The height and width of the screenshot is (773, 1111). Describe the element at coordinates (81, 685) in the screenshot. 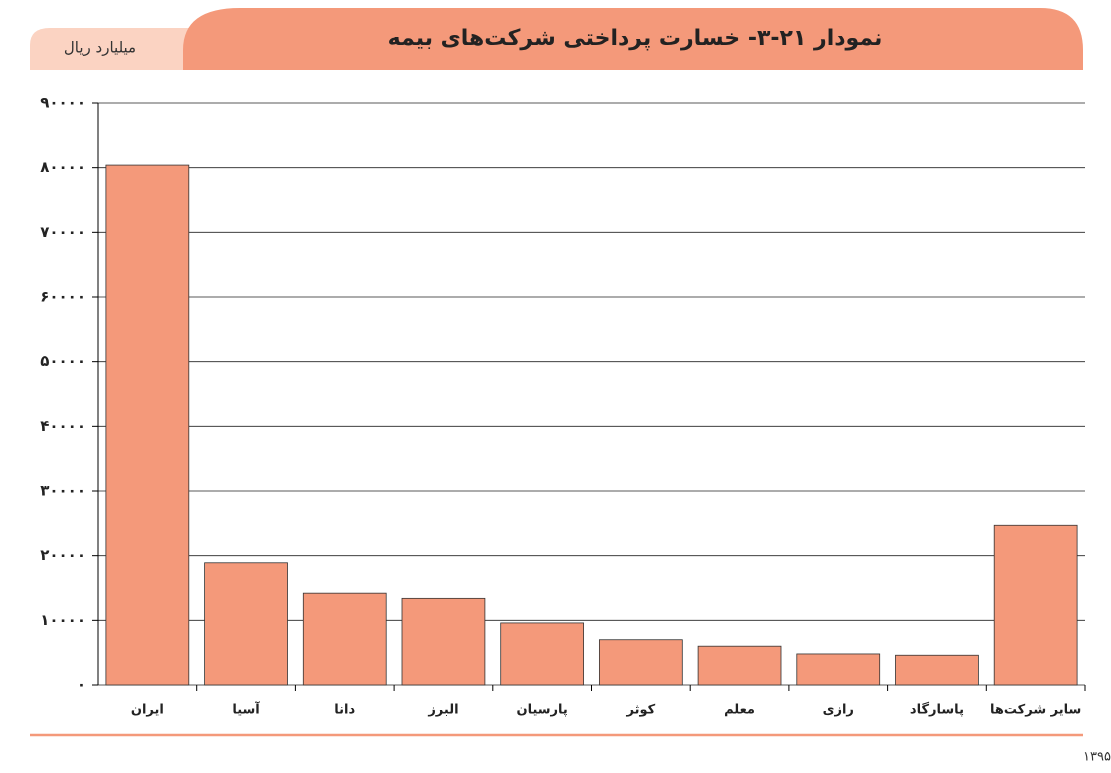

I see `y-tick-label: ۰` at that location.